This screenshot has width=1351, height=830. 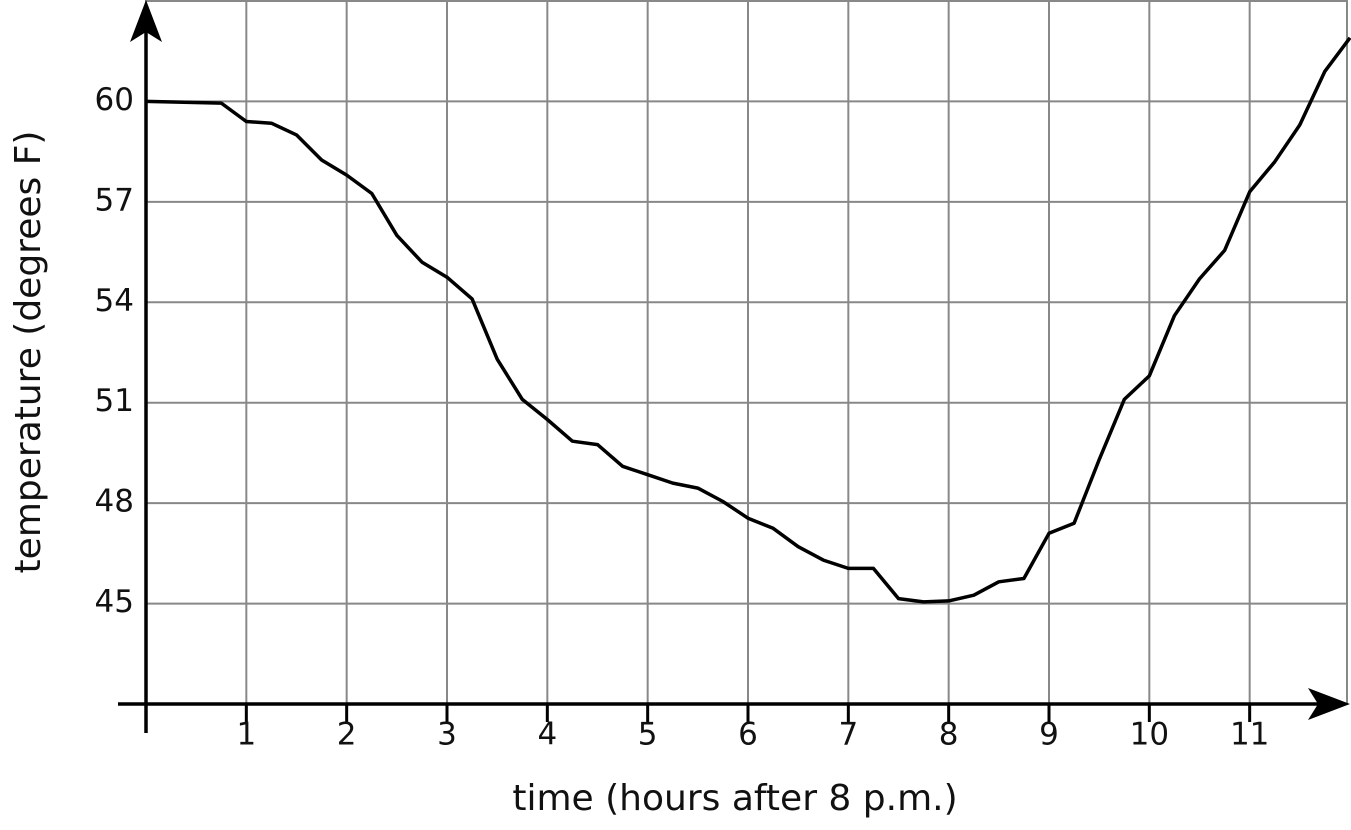 What do you see at coordinates (734, 798) in the screenshot?
I see `x-axis-label: time (hours after 8 p.m.)` at bounding box center [734, 798].